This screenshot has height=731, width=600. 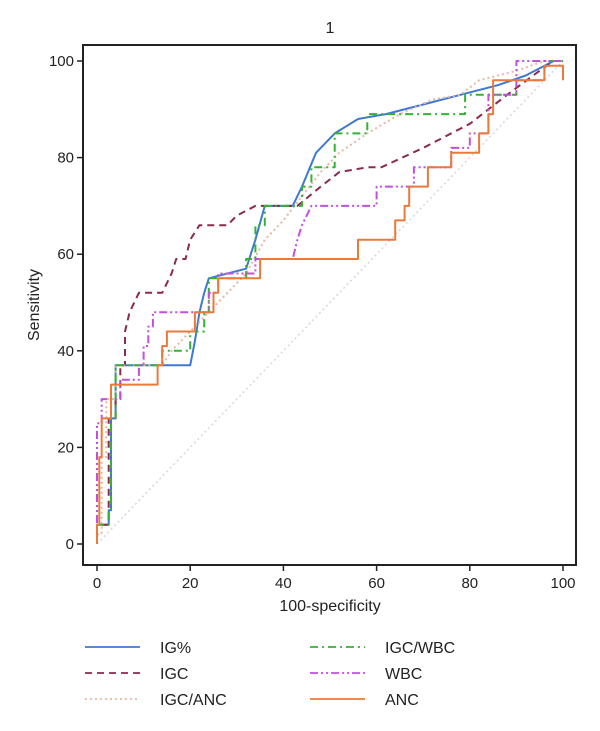 What do you see at coordinates (562, 583) in the screenshot?
I see `x-tick-label: 100` at bounding box center [562, 583].